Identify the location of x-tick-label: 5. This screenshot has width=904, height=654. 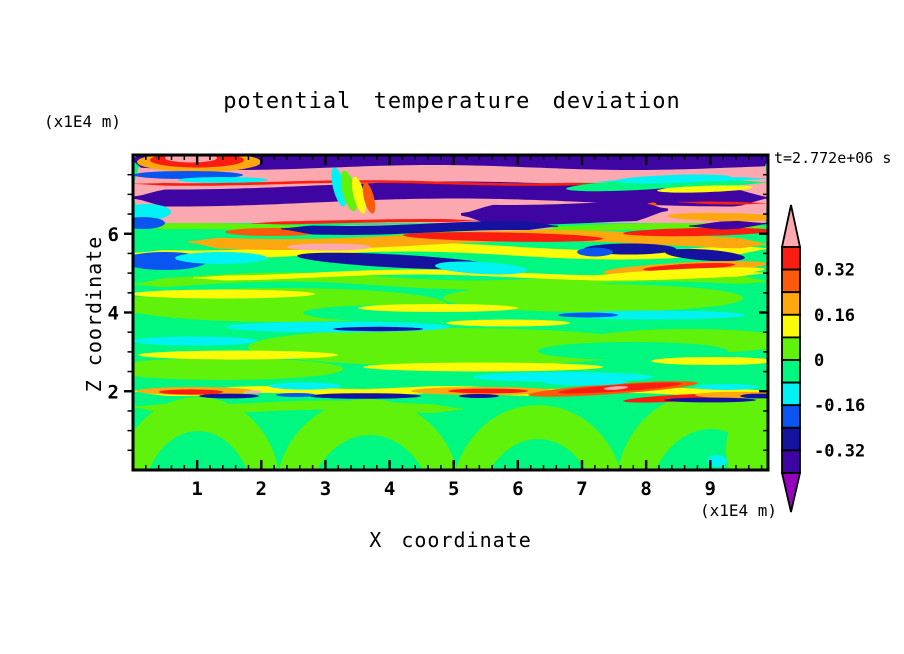
(453, 489).